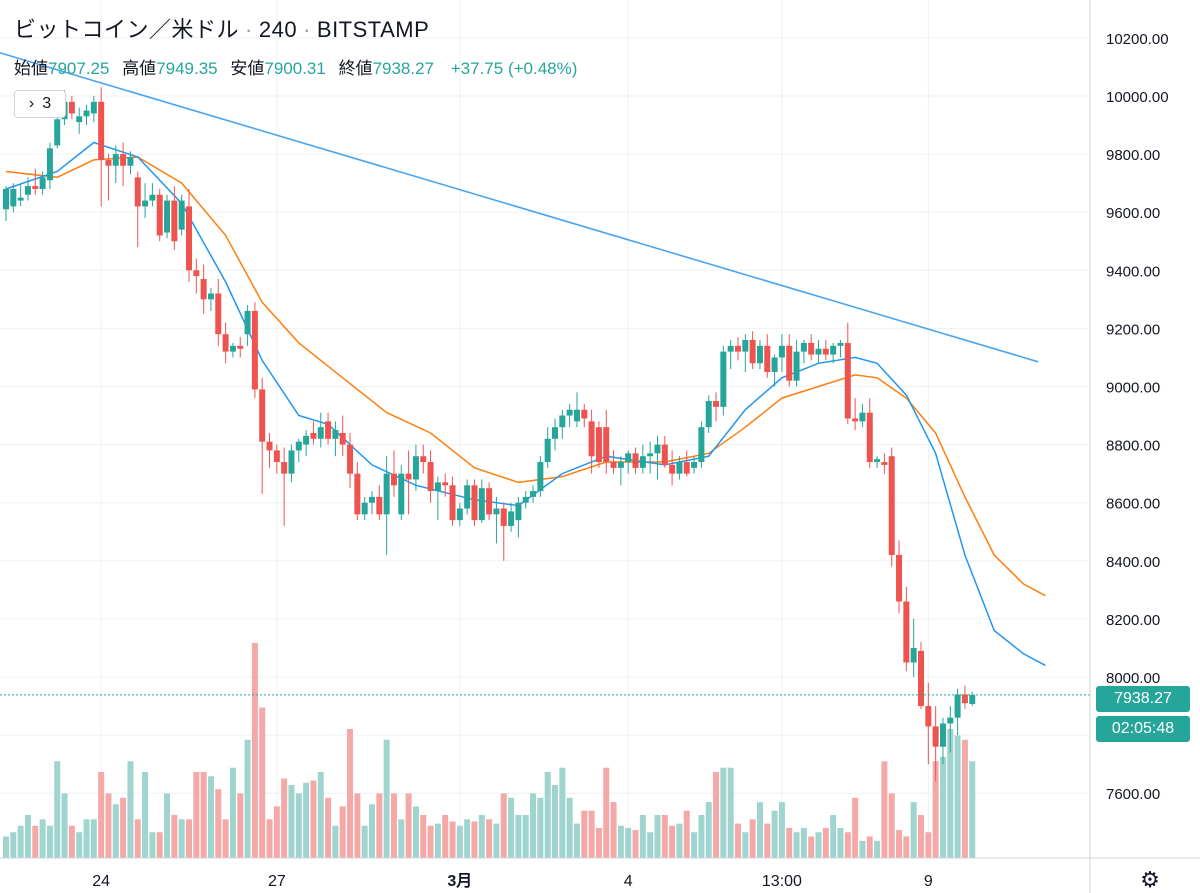 The image size is (1200, 893). What do you see at coordinates (31, 68) in the screenshot?
I see `open-label: 始値` at bounding box center [31, 68].